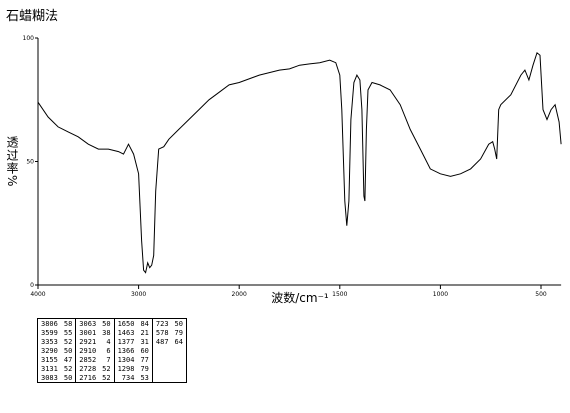 The image size is (570, 413). I want to click on peak-wavenumber: 723, so click(161, 323).